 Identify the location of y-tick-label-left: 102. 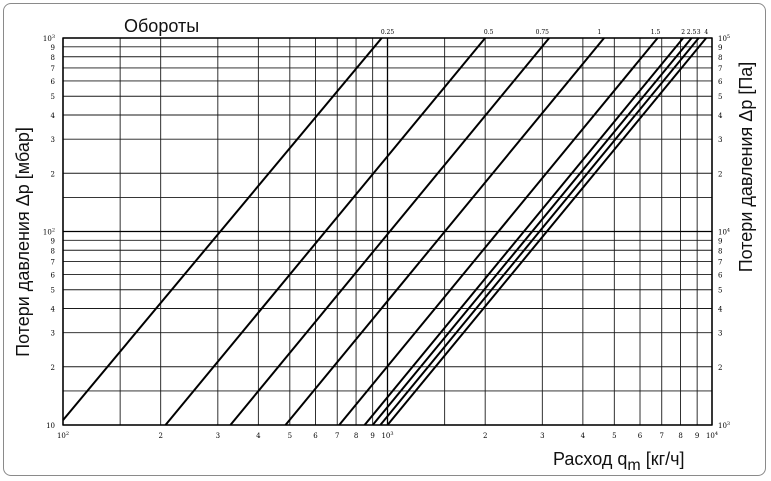
(49, 232).